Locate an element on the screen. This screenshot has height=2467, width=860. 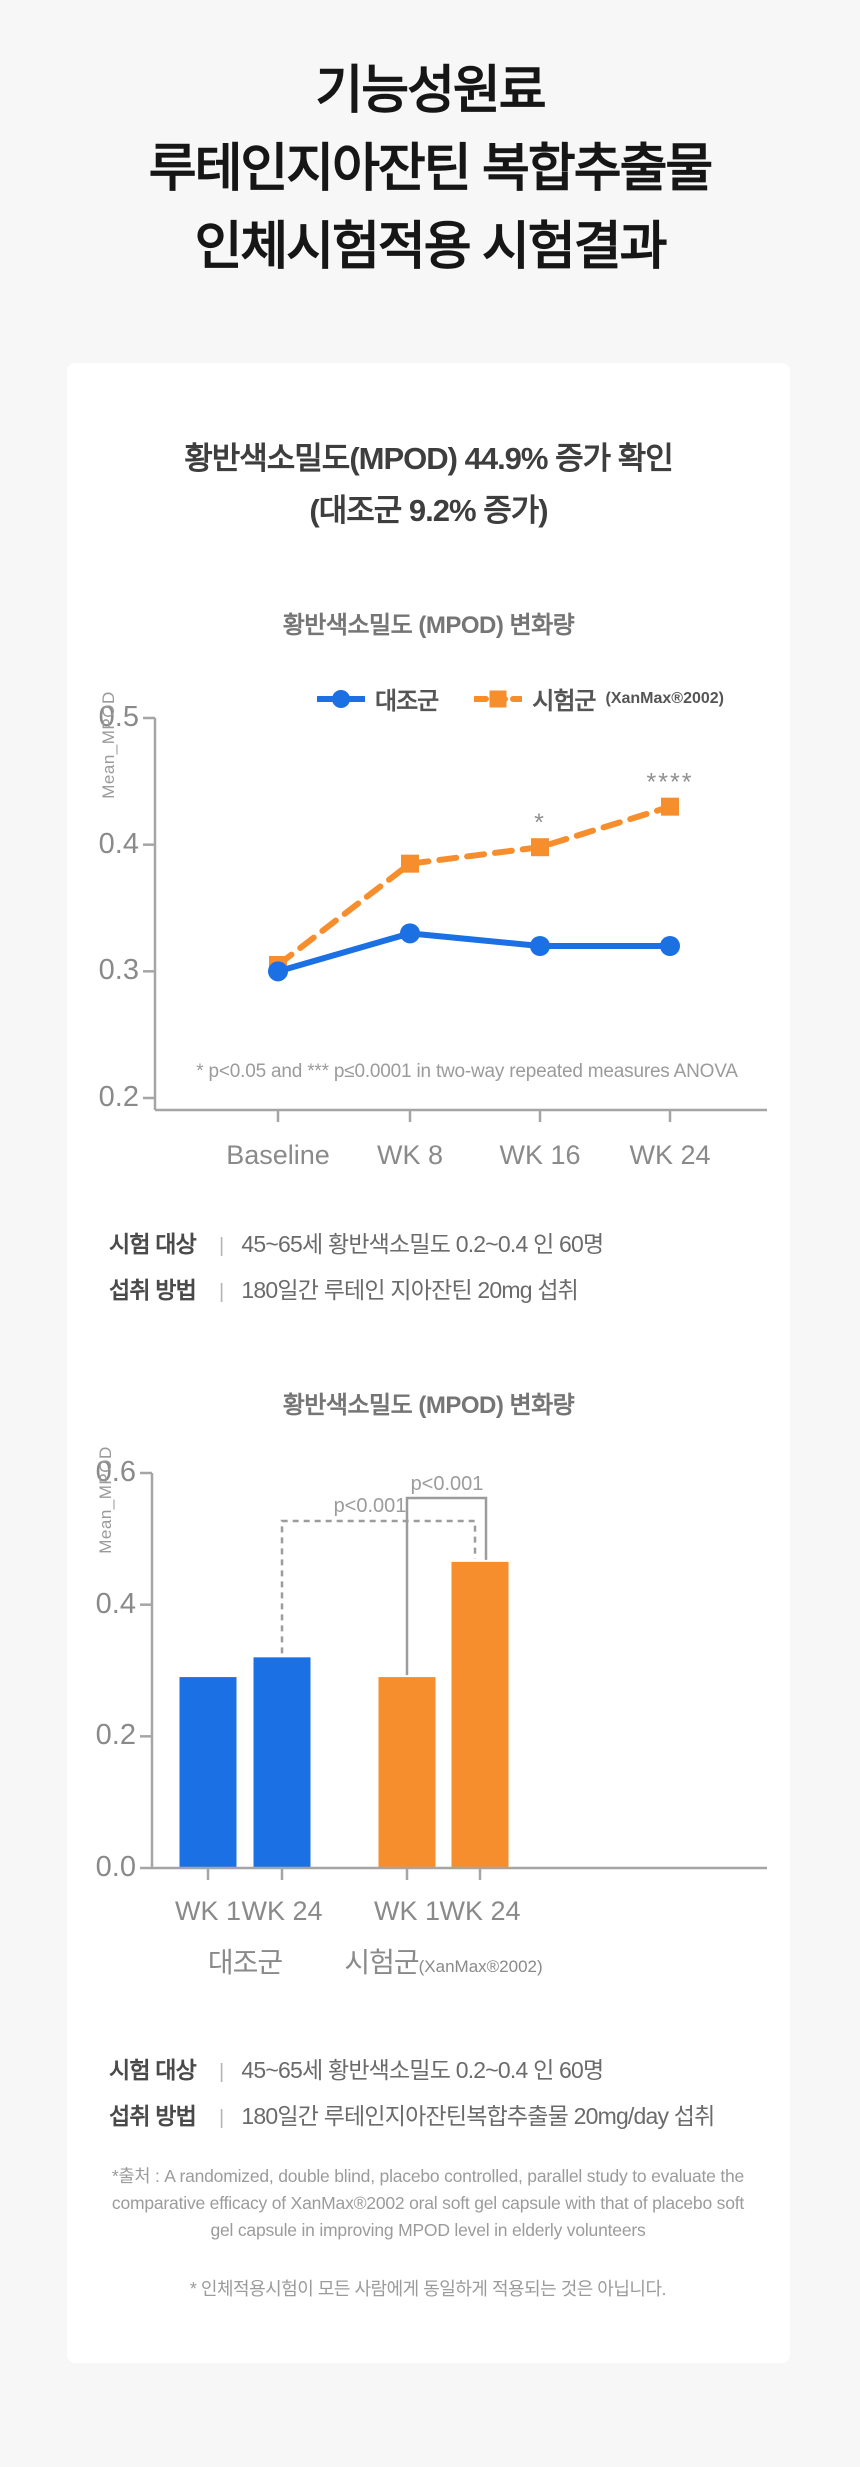
group-label-test: 시험군(XanMax®2002) is located at coordinates (444, 1961).